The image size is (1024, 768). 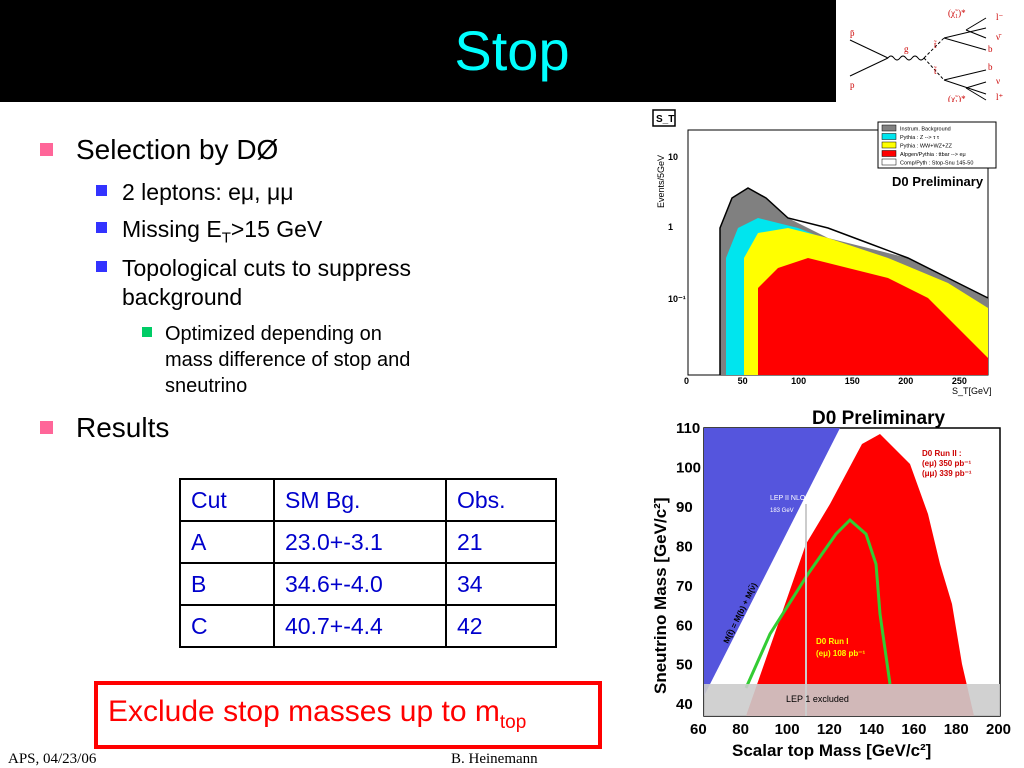 What do you see at coordinates (360, 626) in the screenshot?
I see `table-cell: 40.7+-4.4` at bounding box center [360, 626].